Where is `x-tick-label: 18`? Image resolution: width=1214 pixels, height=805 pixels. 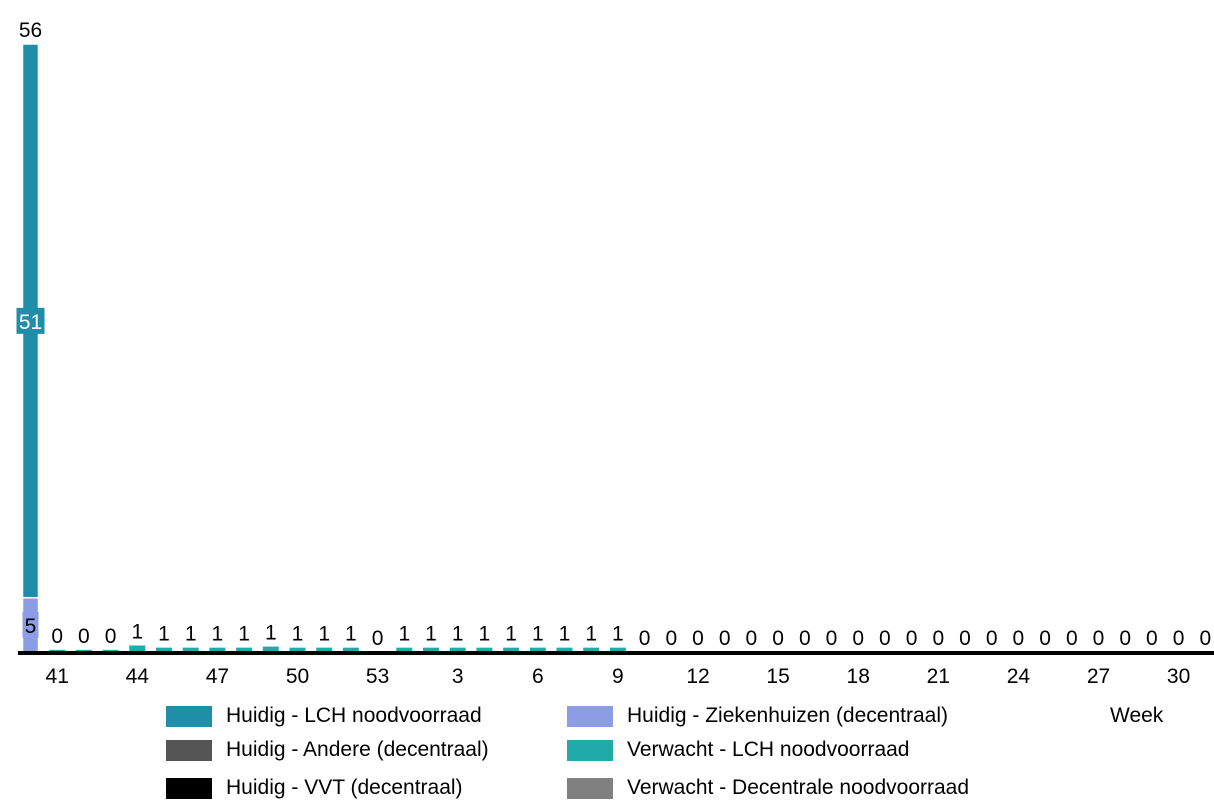
x-tick-label: 18 is located at coordinates (858, 676).